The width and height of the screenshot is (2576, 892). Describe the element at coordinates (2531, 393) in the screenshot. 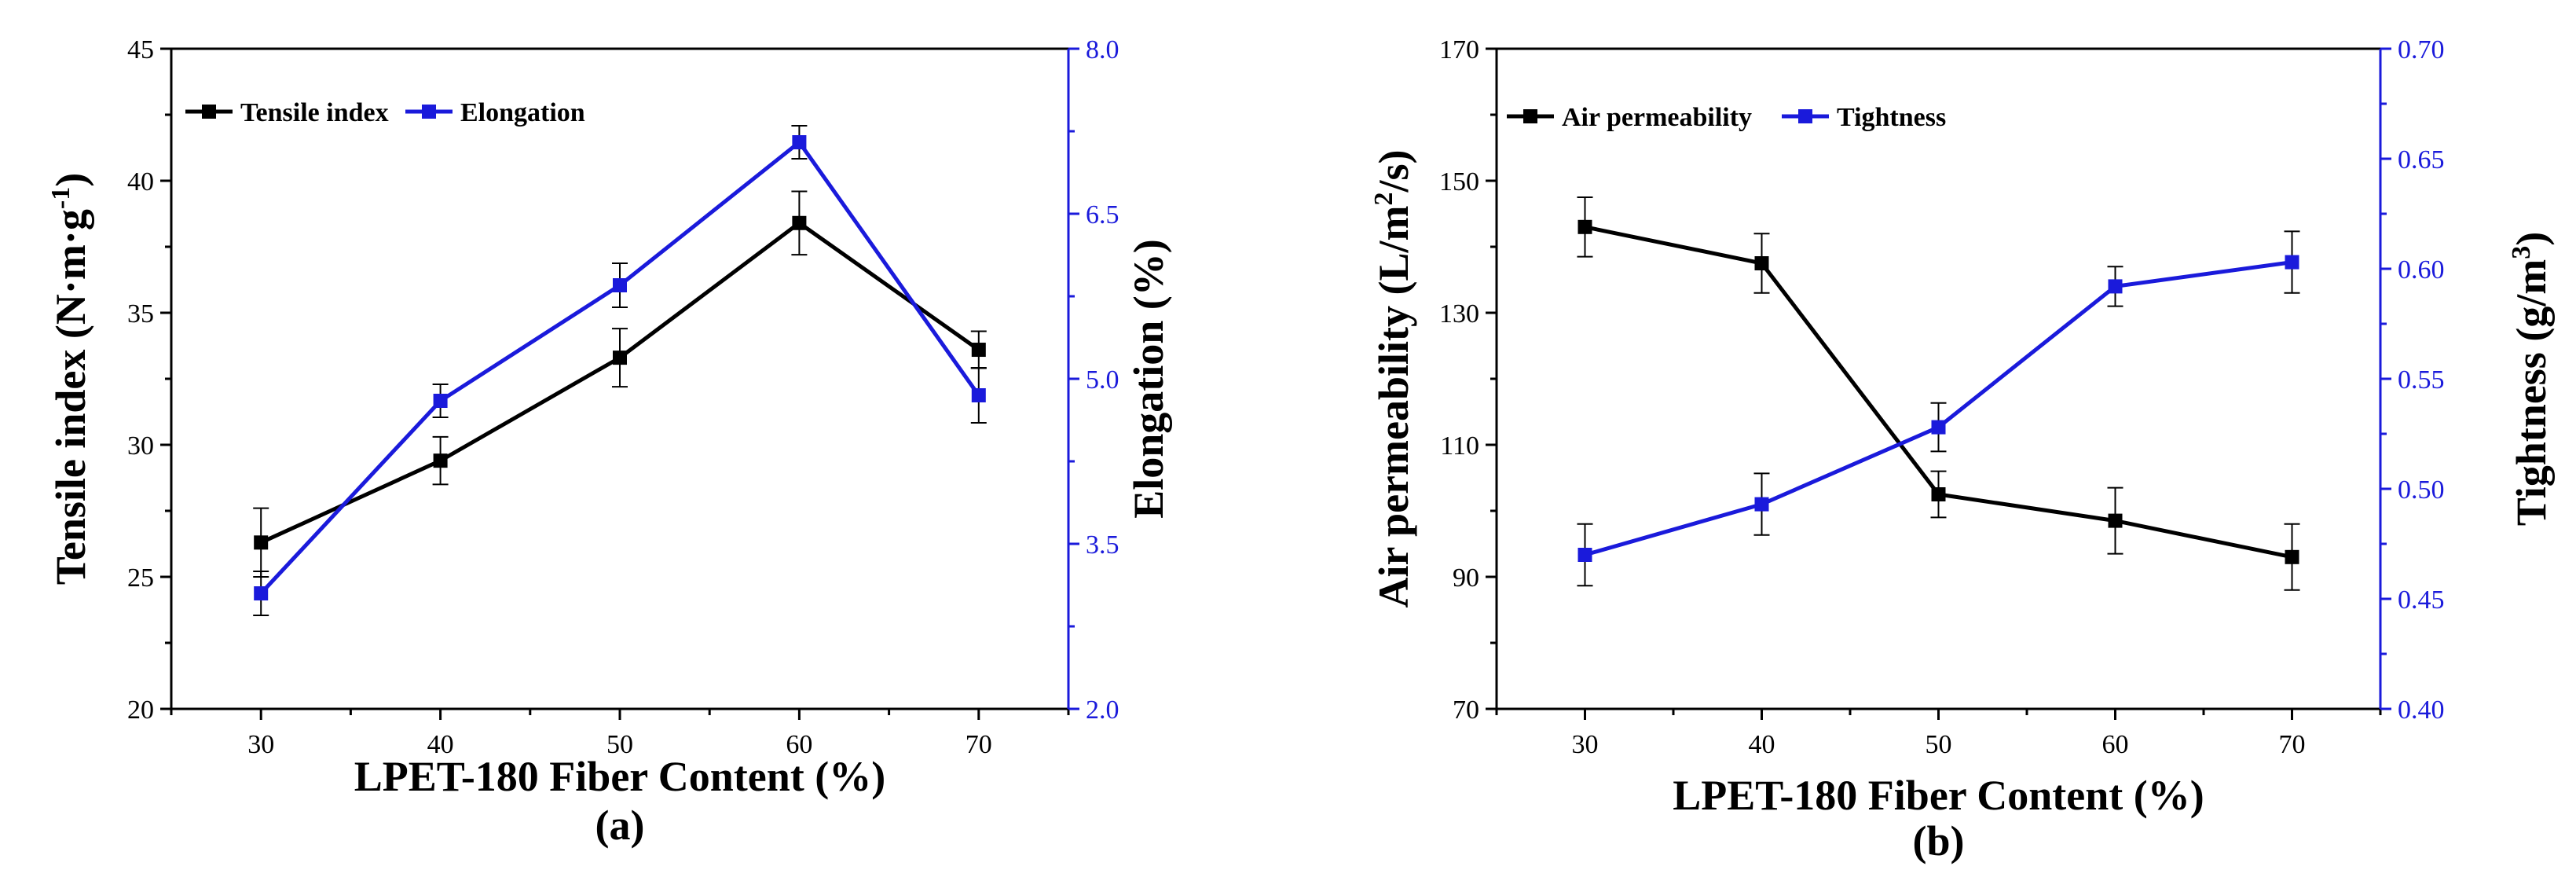

I see `panel-b-right-y-axis-title-main: Tightness (g/m` at that location.